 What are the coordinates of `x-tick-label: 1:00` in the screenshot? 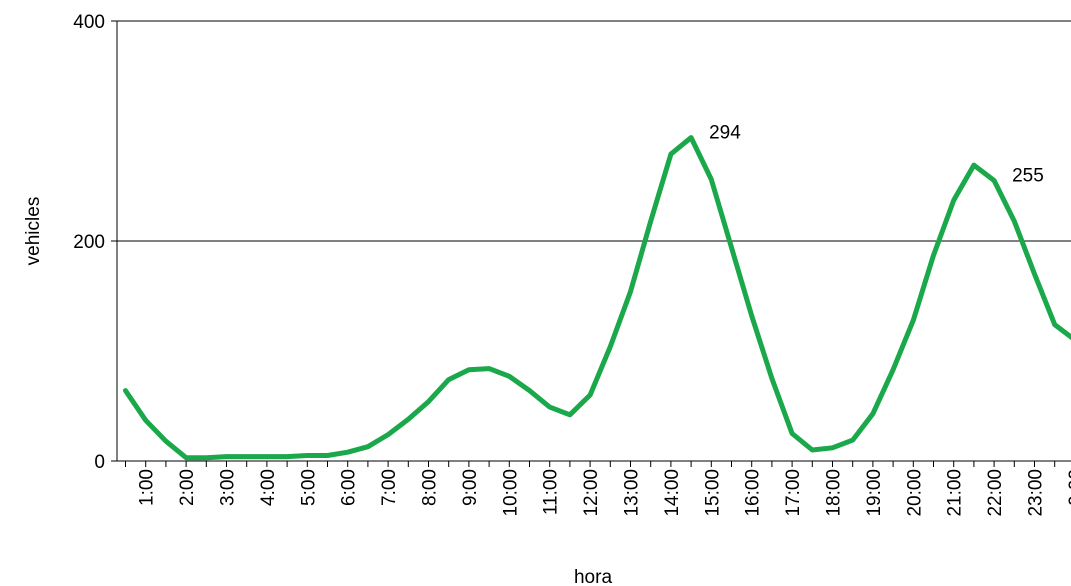 It's located at (147, 487).